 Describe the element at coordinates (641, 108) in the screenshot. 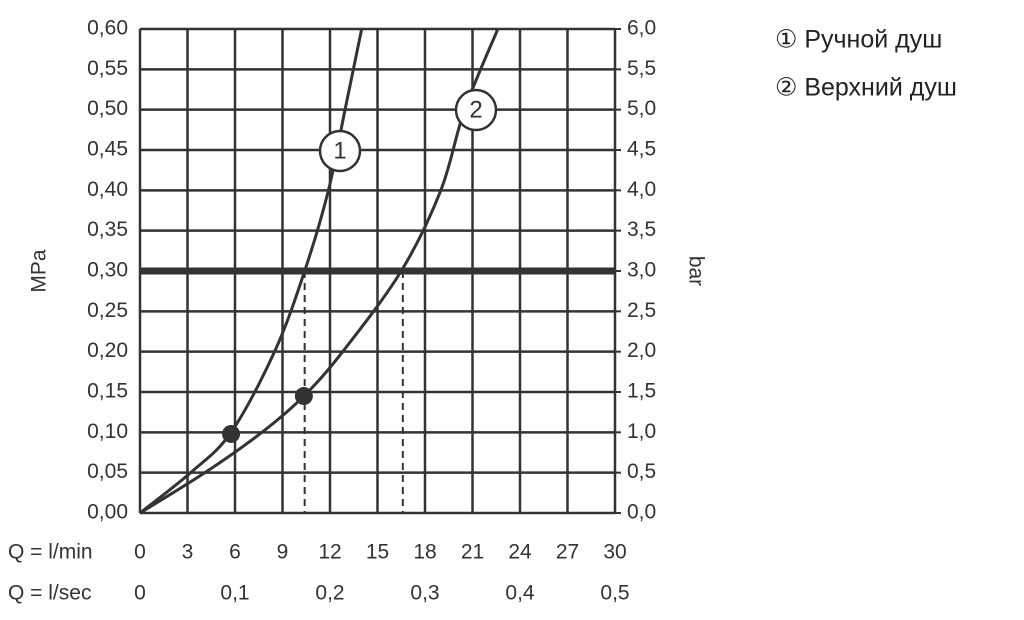

I see `y2-tick-label: 5,0` at that location.